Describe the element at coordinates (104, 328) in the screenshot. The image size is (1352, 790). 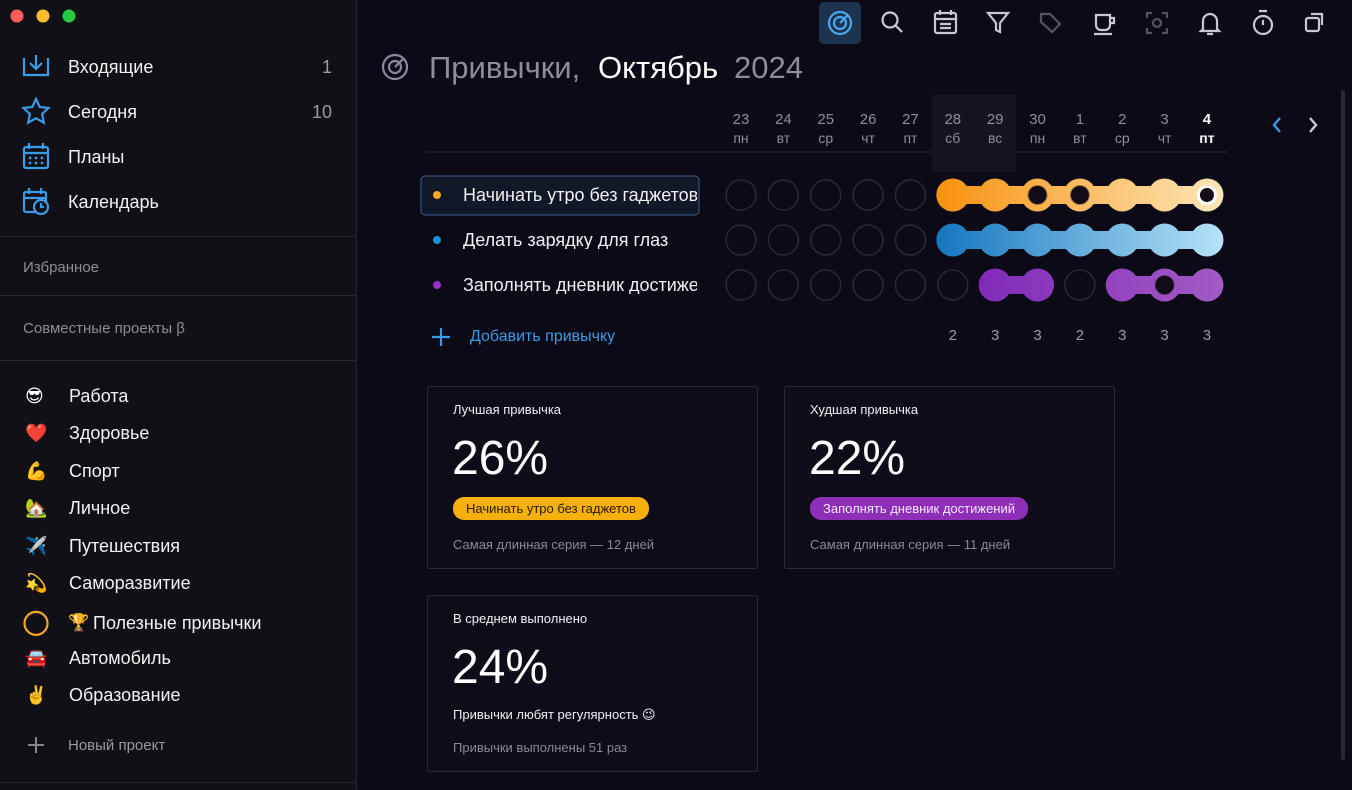
I see `section-label: Совместные проекты β` at that location.